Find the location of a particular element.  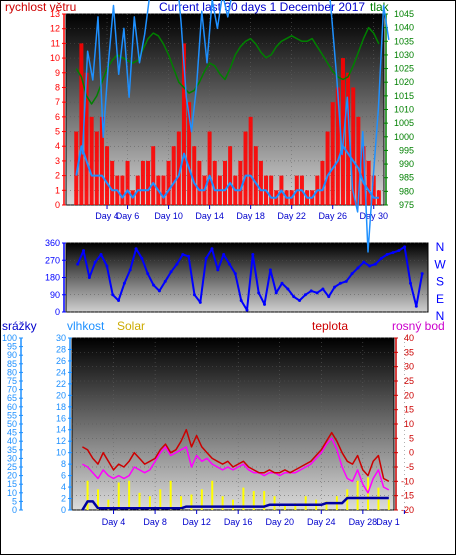

x-tick-label: Day 26 is located at coordinates (332, 216).